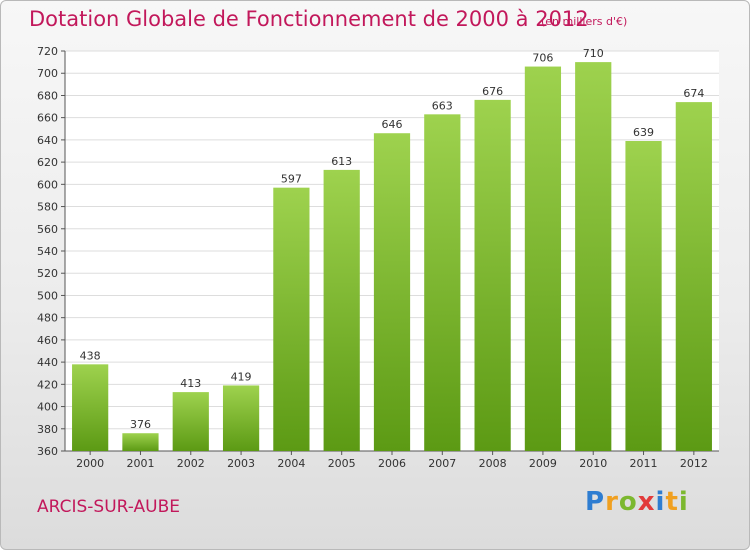  I want to click on x-tick-label: 2007, so click(442, 463).